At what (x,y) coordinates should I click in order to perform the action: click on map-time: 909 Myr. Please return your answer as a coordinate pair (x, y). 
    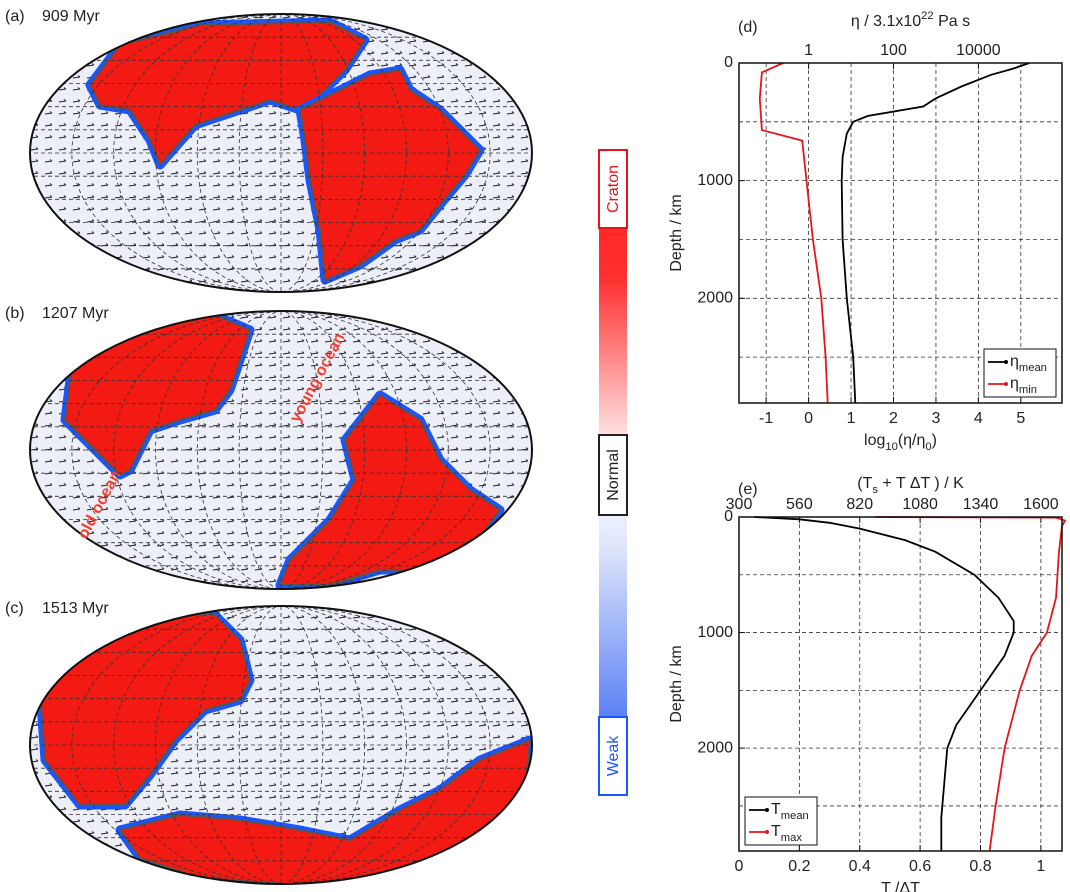
    Looking at the image, I should click on (71, 16).